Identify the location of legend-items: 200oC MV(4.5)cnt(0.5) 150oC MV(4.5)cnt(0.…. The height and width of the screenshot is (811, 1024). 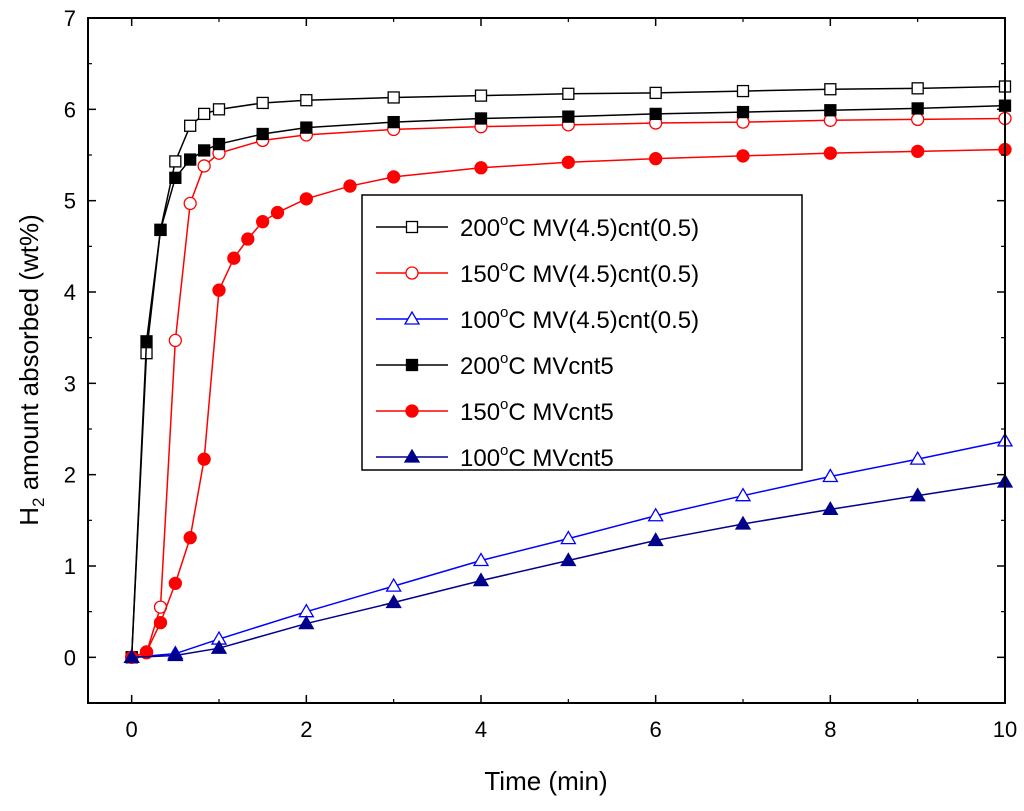
(537, 342).